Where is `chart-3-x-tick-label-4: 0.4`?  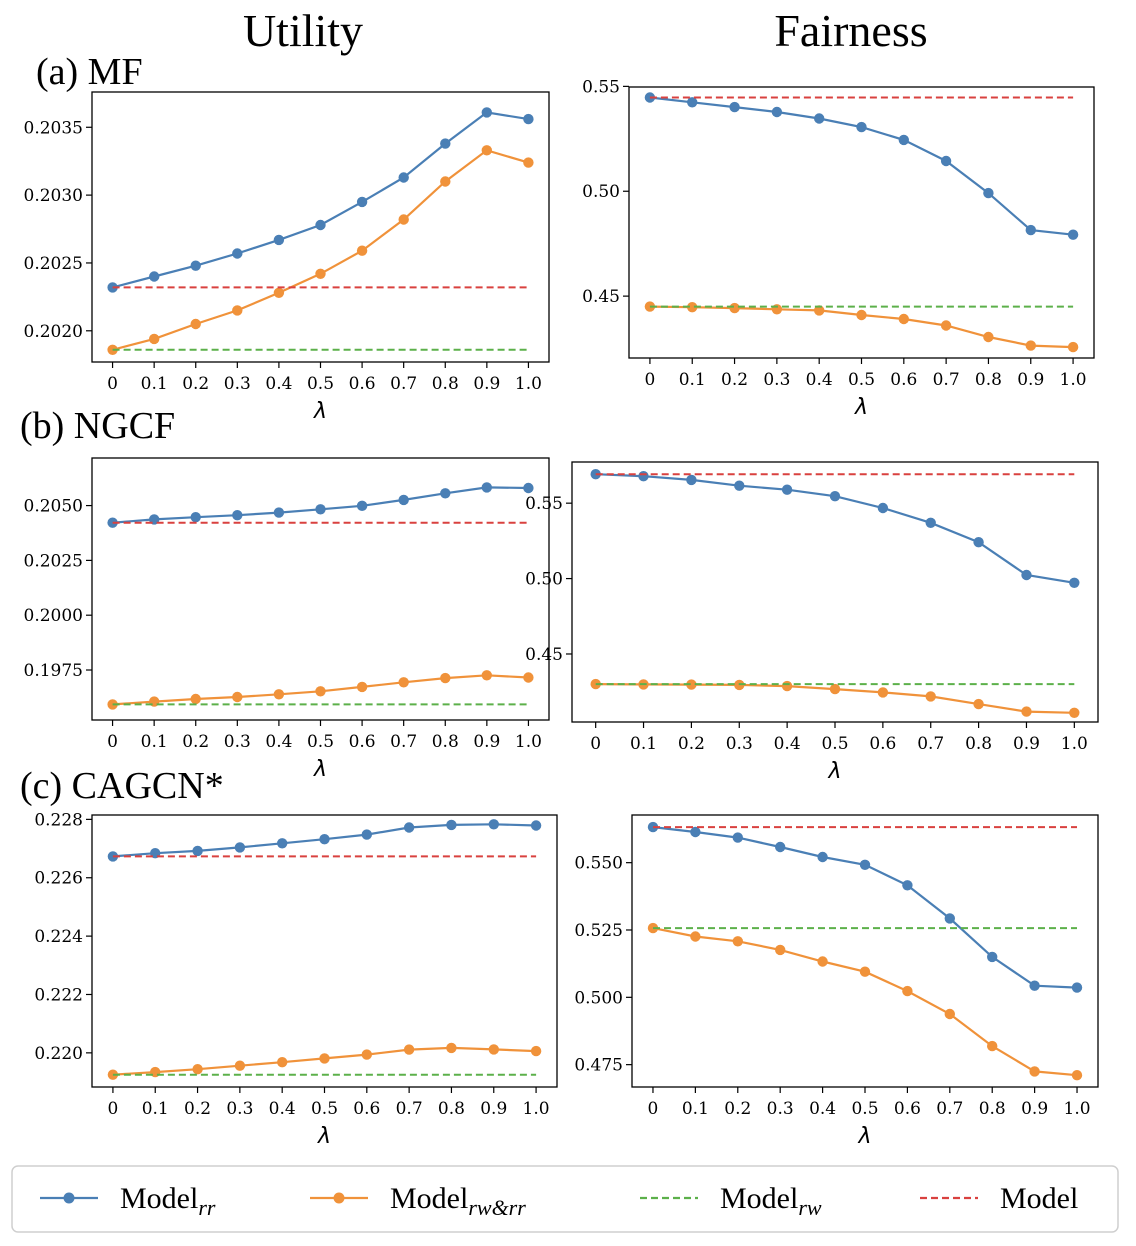
chart-3-x-tick-label-4: 0.4 is located at coordinates (787, 744).